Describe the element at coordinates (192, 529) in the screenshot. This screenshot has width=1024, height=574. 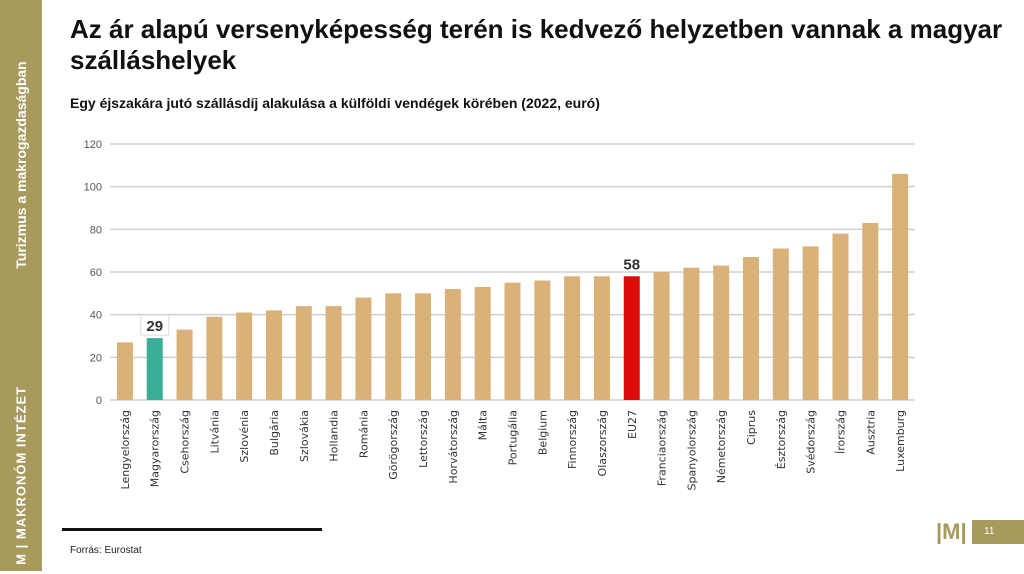
I see `divider` at that location.